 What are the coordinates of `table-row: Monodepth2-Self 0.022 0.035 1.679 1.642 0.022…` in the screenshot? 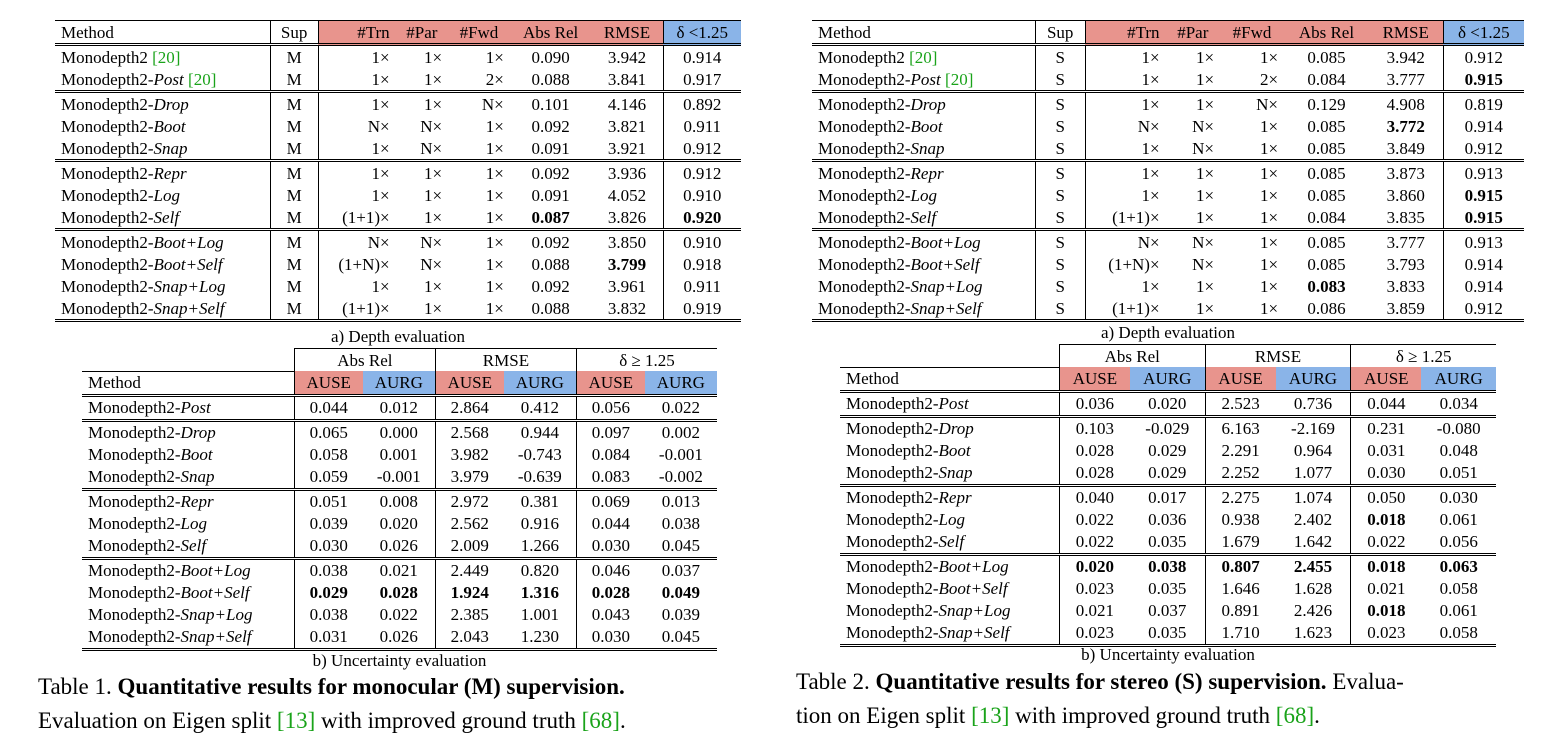 It's located at (1168, 542).